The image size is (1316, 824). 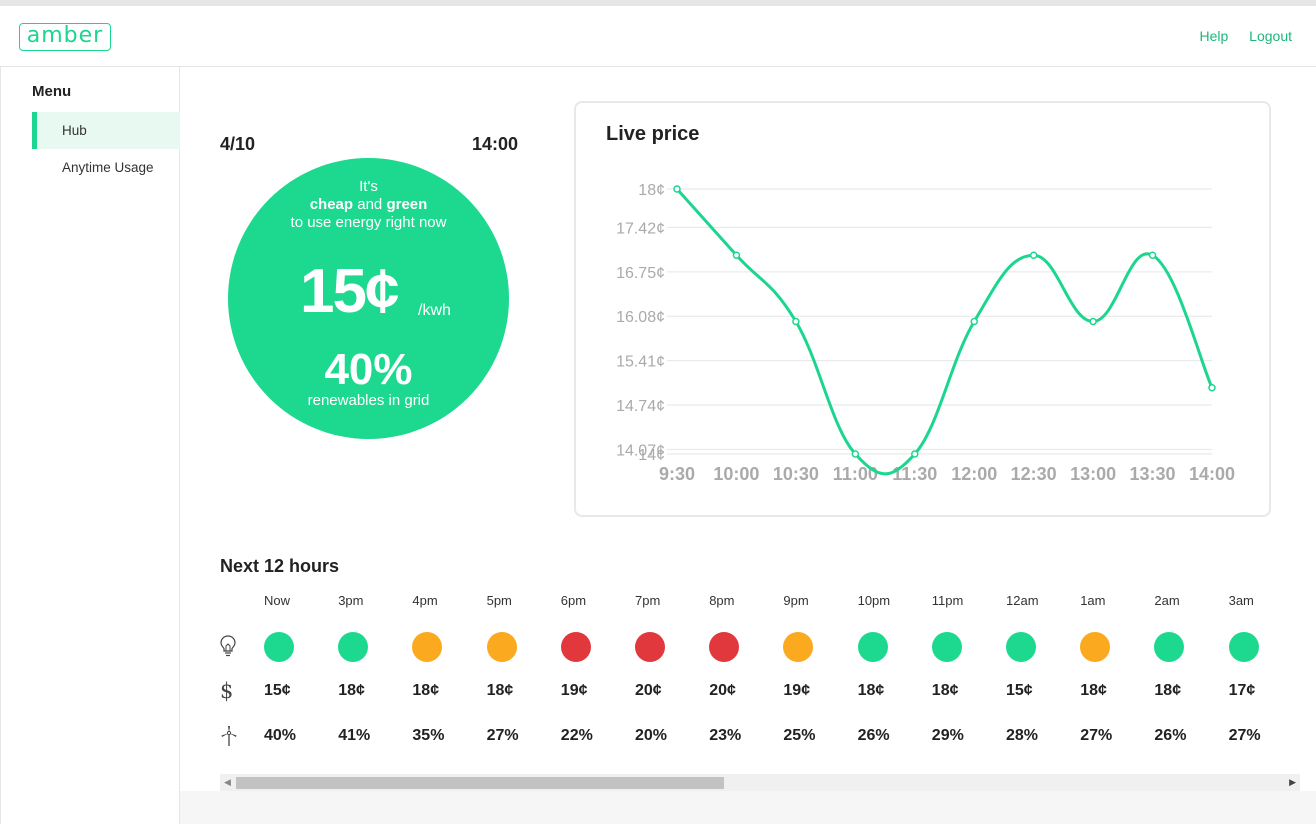 I want to click on wind-turbine-icon, so click(x=229, y=736).